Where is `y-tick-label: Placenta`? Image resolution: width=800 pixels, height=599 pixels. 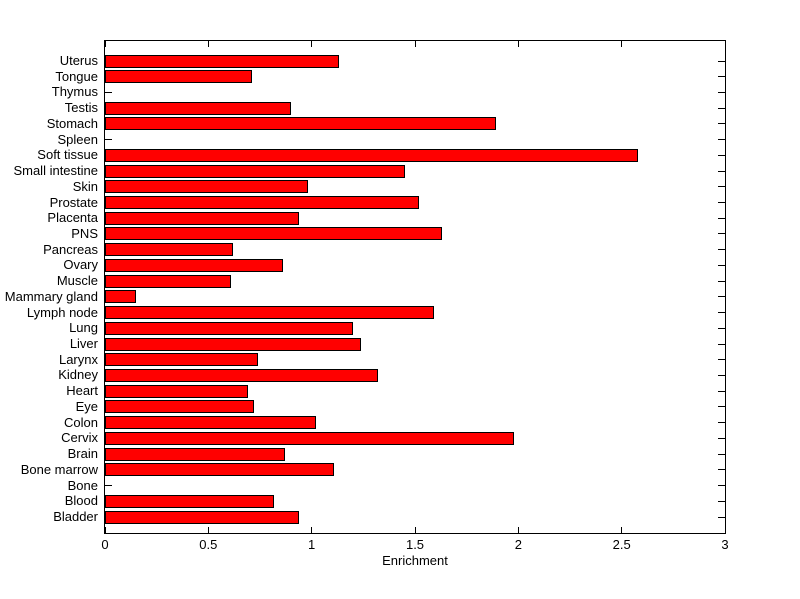
y-tick-label: Placenta is located at coordinates (72, 218).